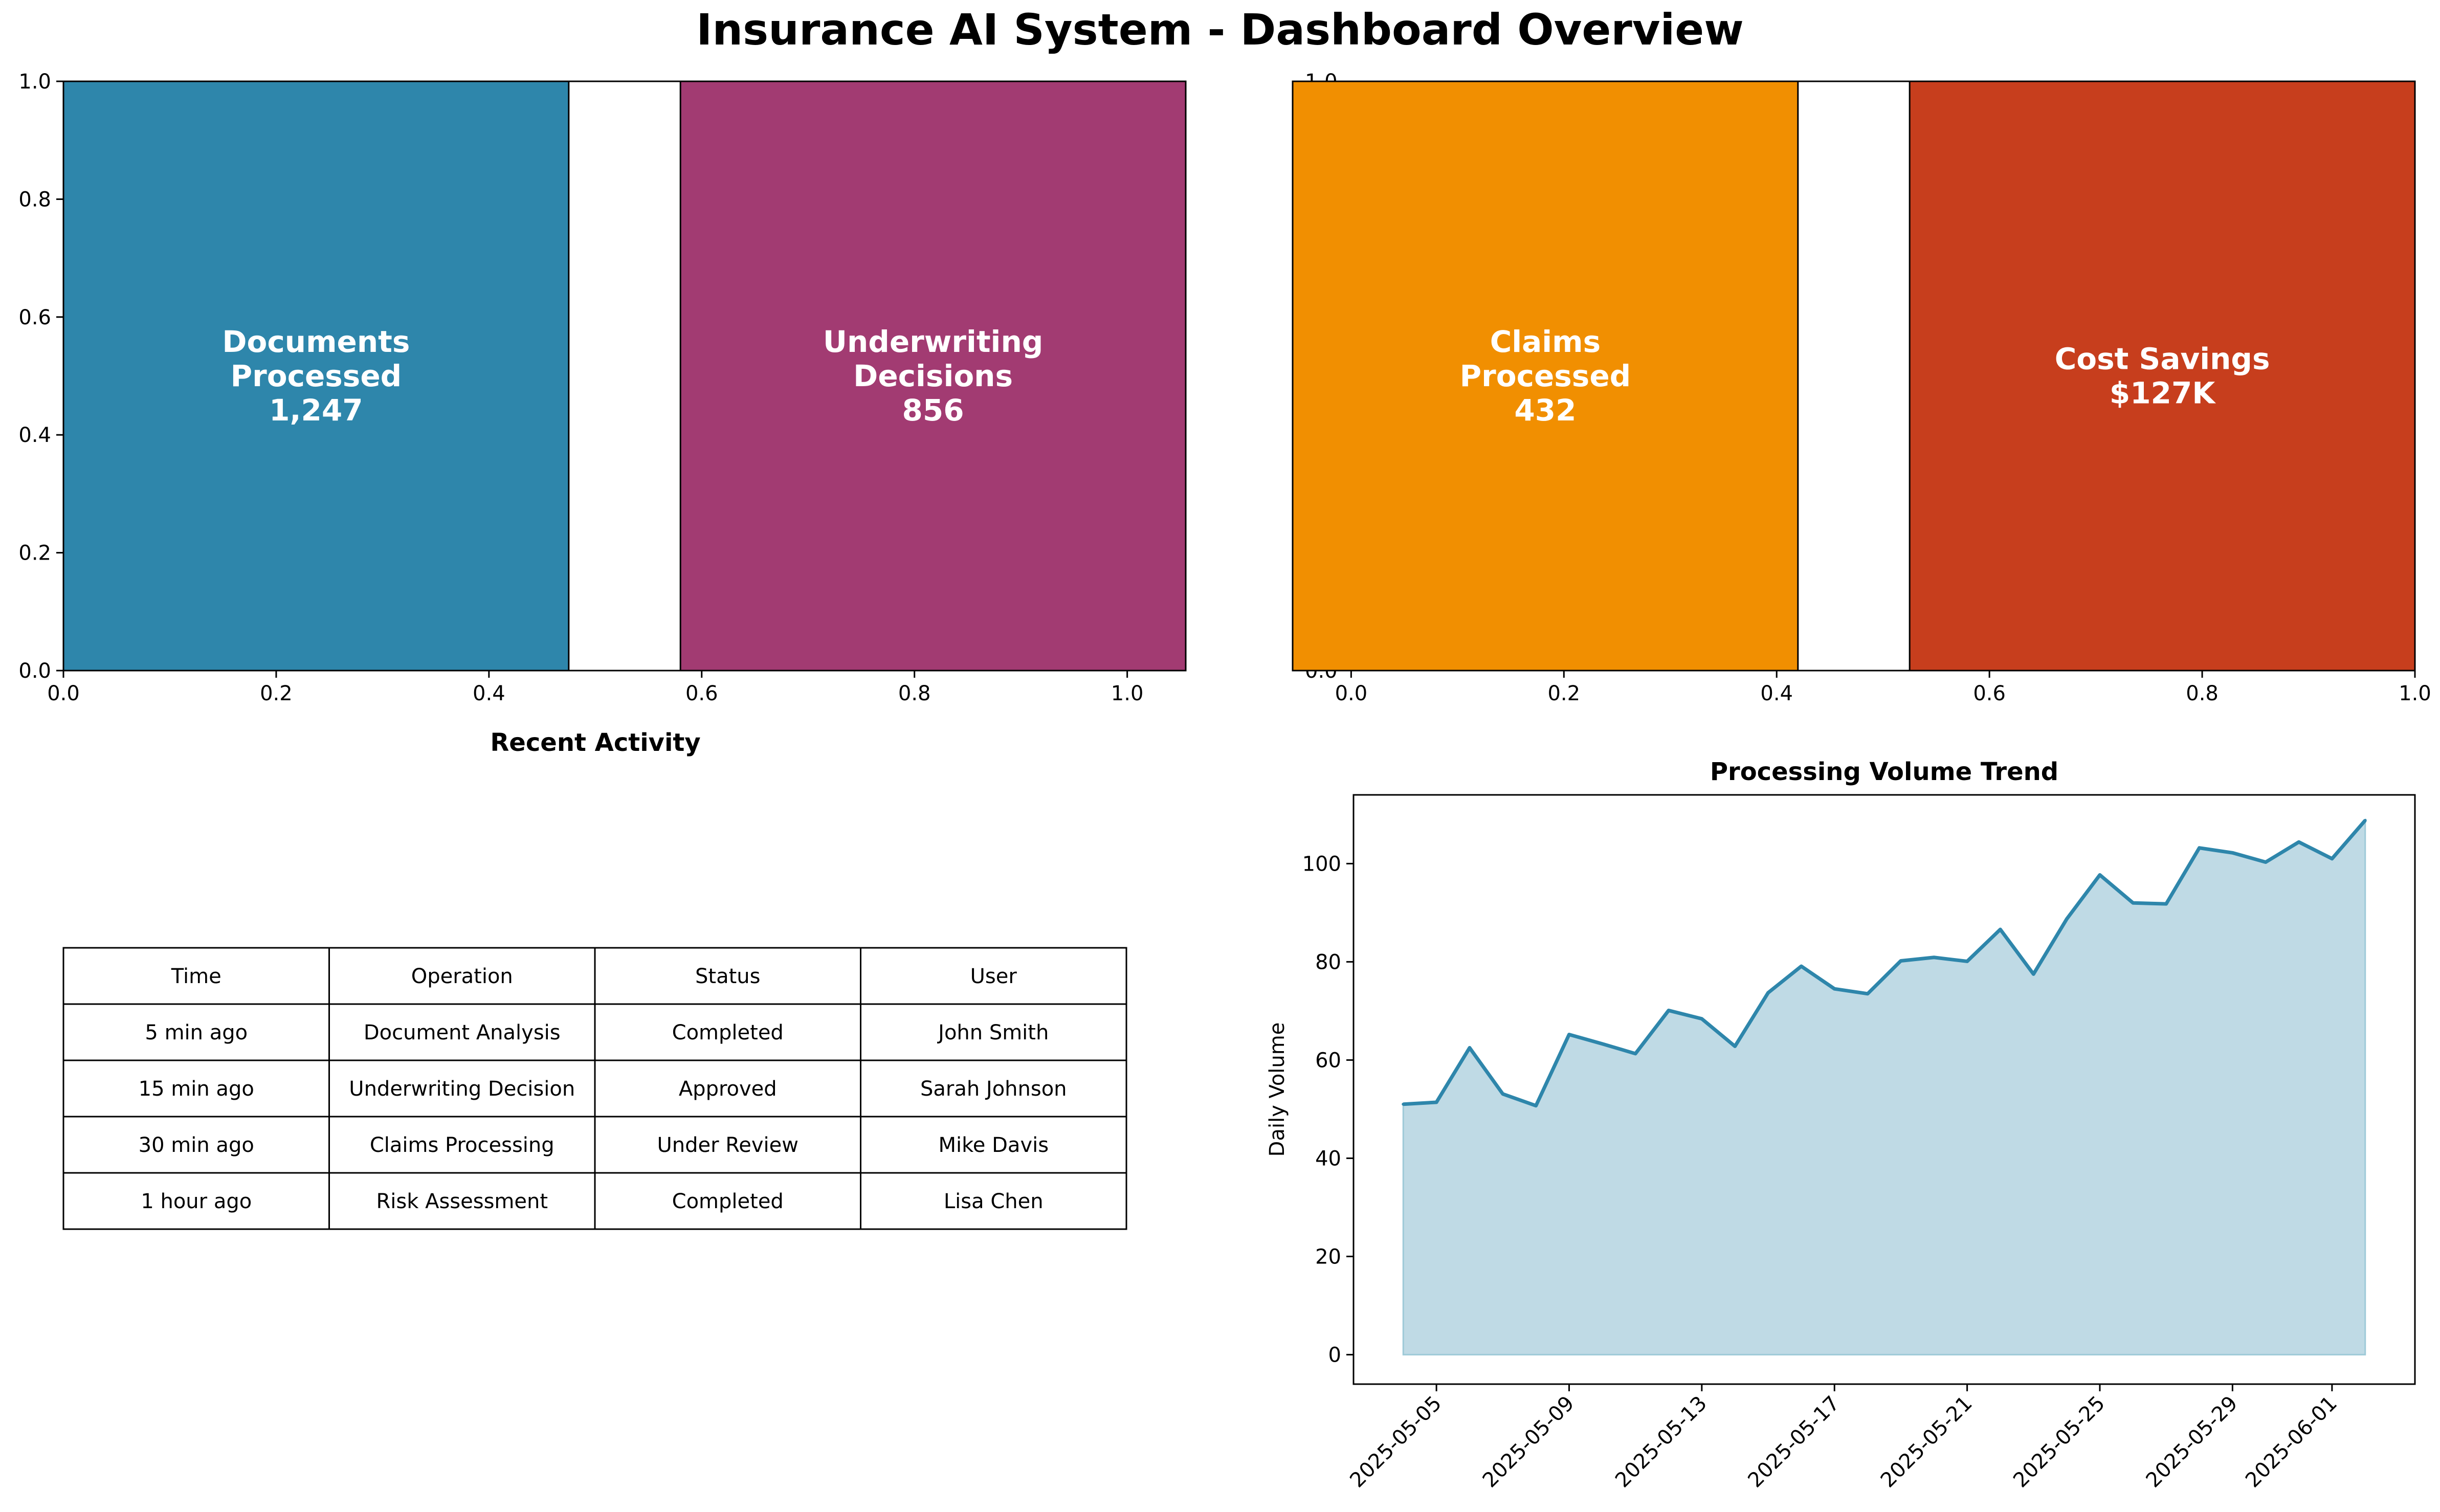 The image size is (2440, 1512). What do you see at coordinates (1328, 1158) in the screenshot?
I see `trend-ytick-label: 40` at bounding box center [1328, 1158].